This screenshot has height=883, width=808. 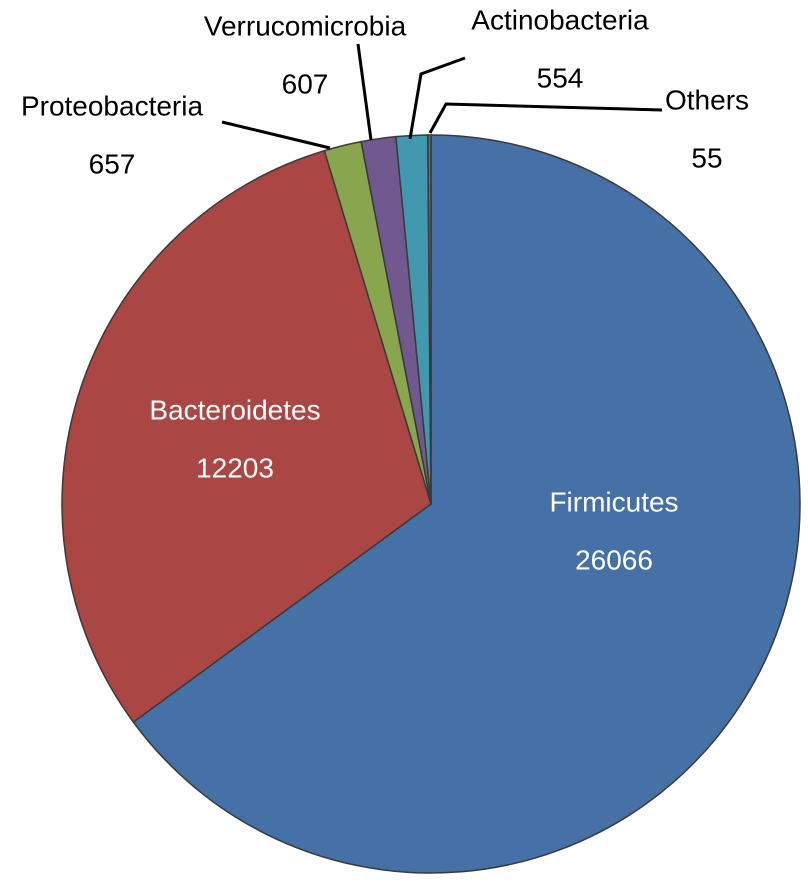 I want to click on slice-label: Proteobacteria, so click(x=112, y=105).